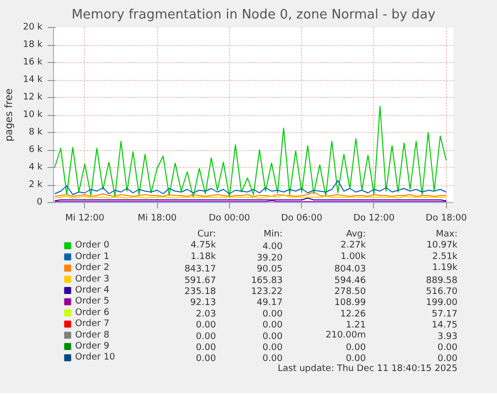  I want to click on text: 235.18 123.22 278.50 516.70, so click(321, 292).